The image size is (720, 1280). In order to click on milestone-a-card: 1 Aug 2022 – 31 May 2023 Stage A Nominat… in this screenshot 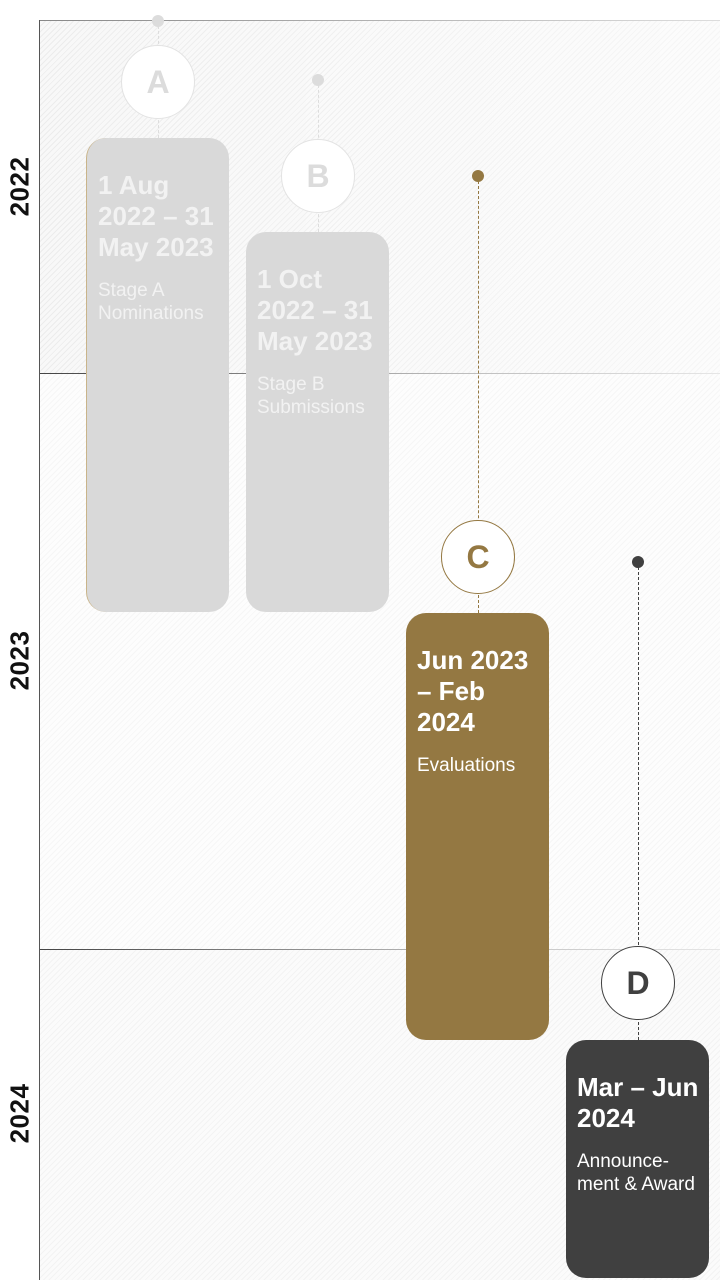, I will do `click(157, 375)`.